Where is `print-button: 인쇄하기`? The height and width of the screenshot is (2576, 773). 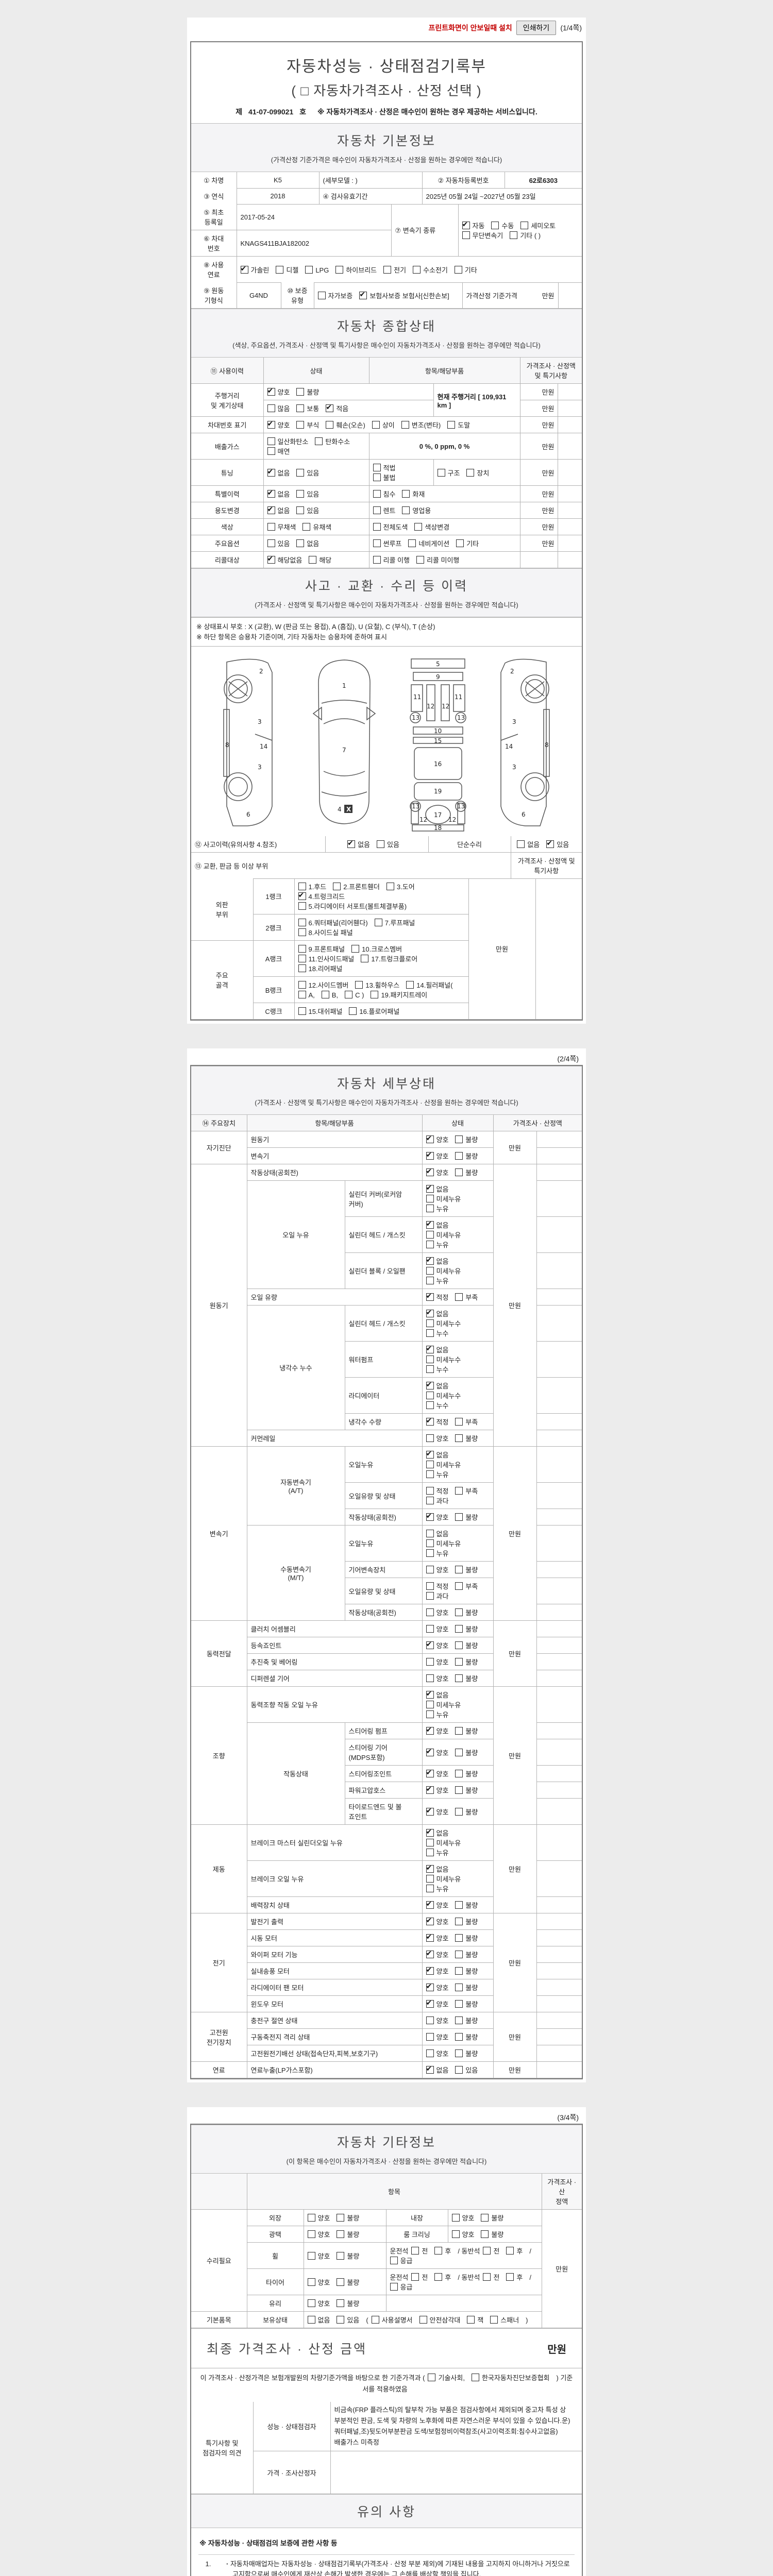 print-button: 인쇄하기 is located at coordinates (536, 28).